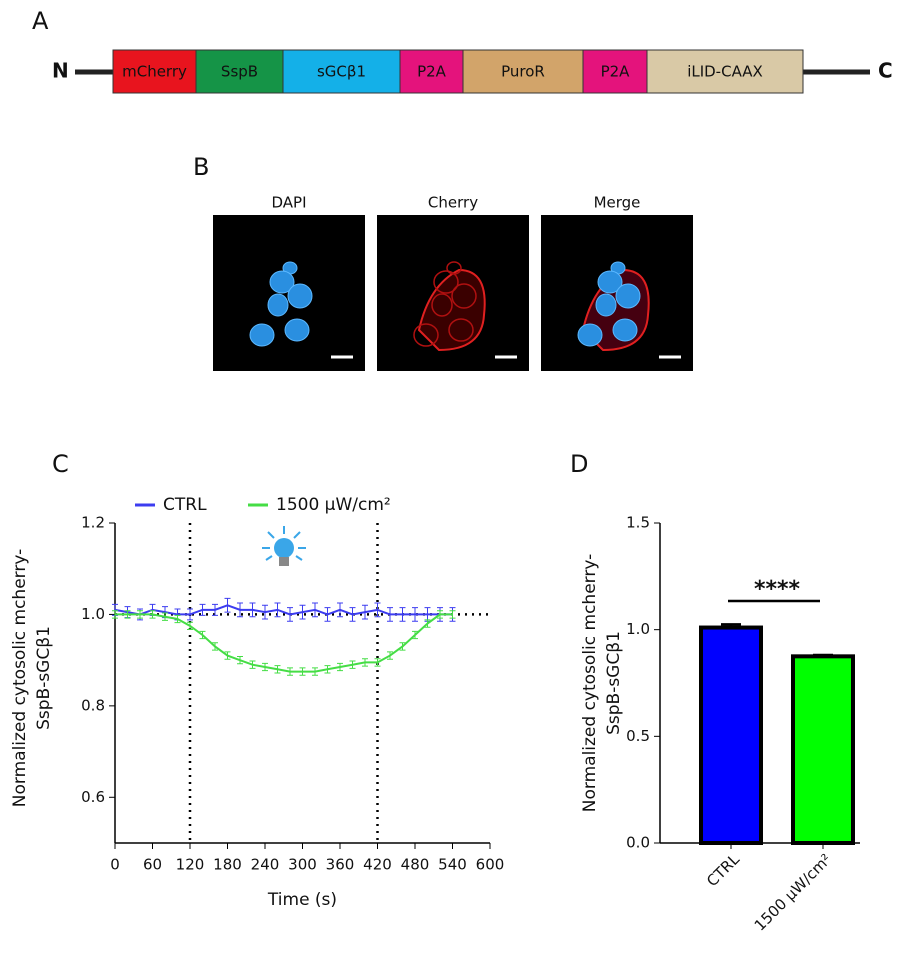 The height and width of the screenshot is (954, 903). I want to click on cell-cytoplasm, so click(451, 310).